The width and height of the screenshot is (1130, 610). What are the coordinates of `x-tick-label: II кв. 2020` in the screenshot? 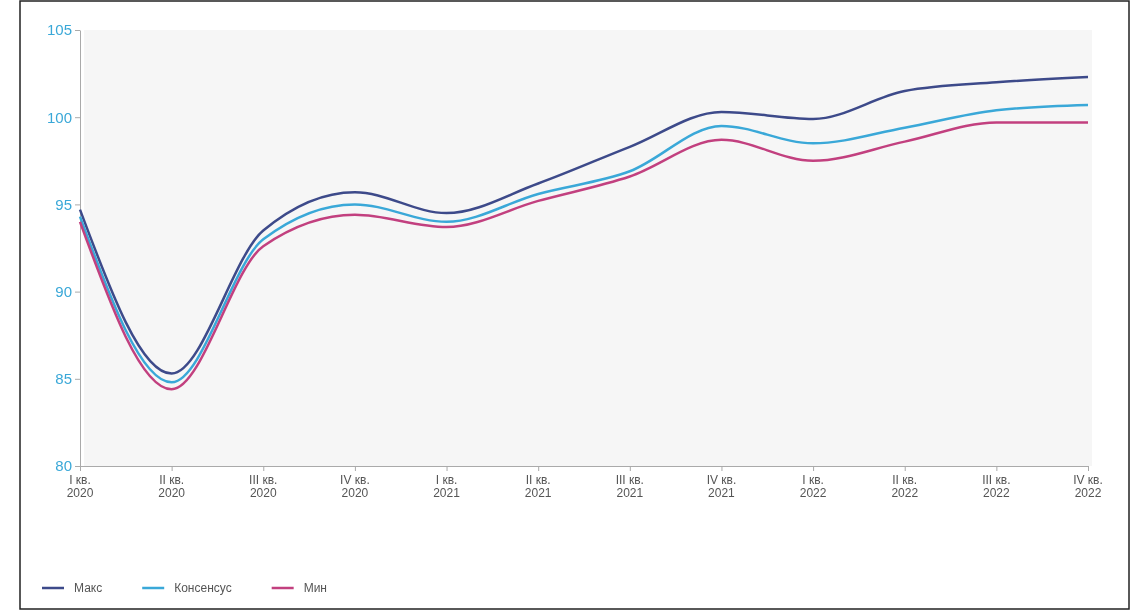 It's located at (172, 486).